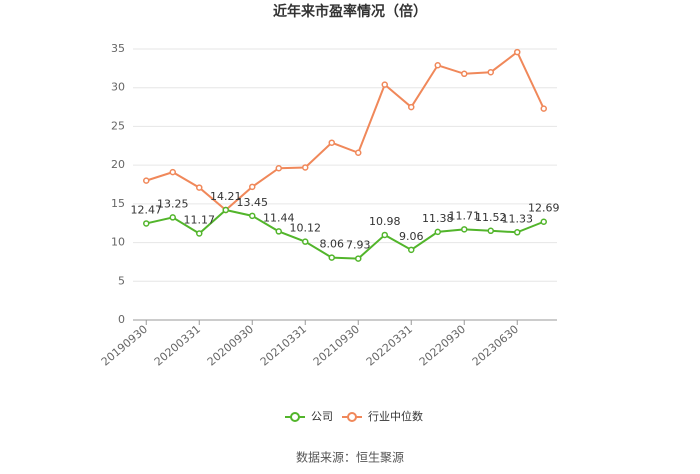  I want to click on x-tick-label: 20190930, so click(124, 346).